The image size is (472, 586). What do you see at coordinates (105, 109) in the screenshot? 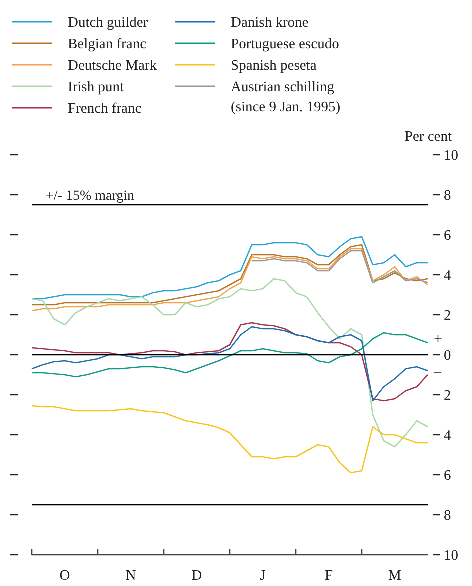
I see `legend-label: French franc` at bounding box center [105, 109].